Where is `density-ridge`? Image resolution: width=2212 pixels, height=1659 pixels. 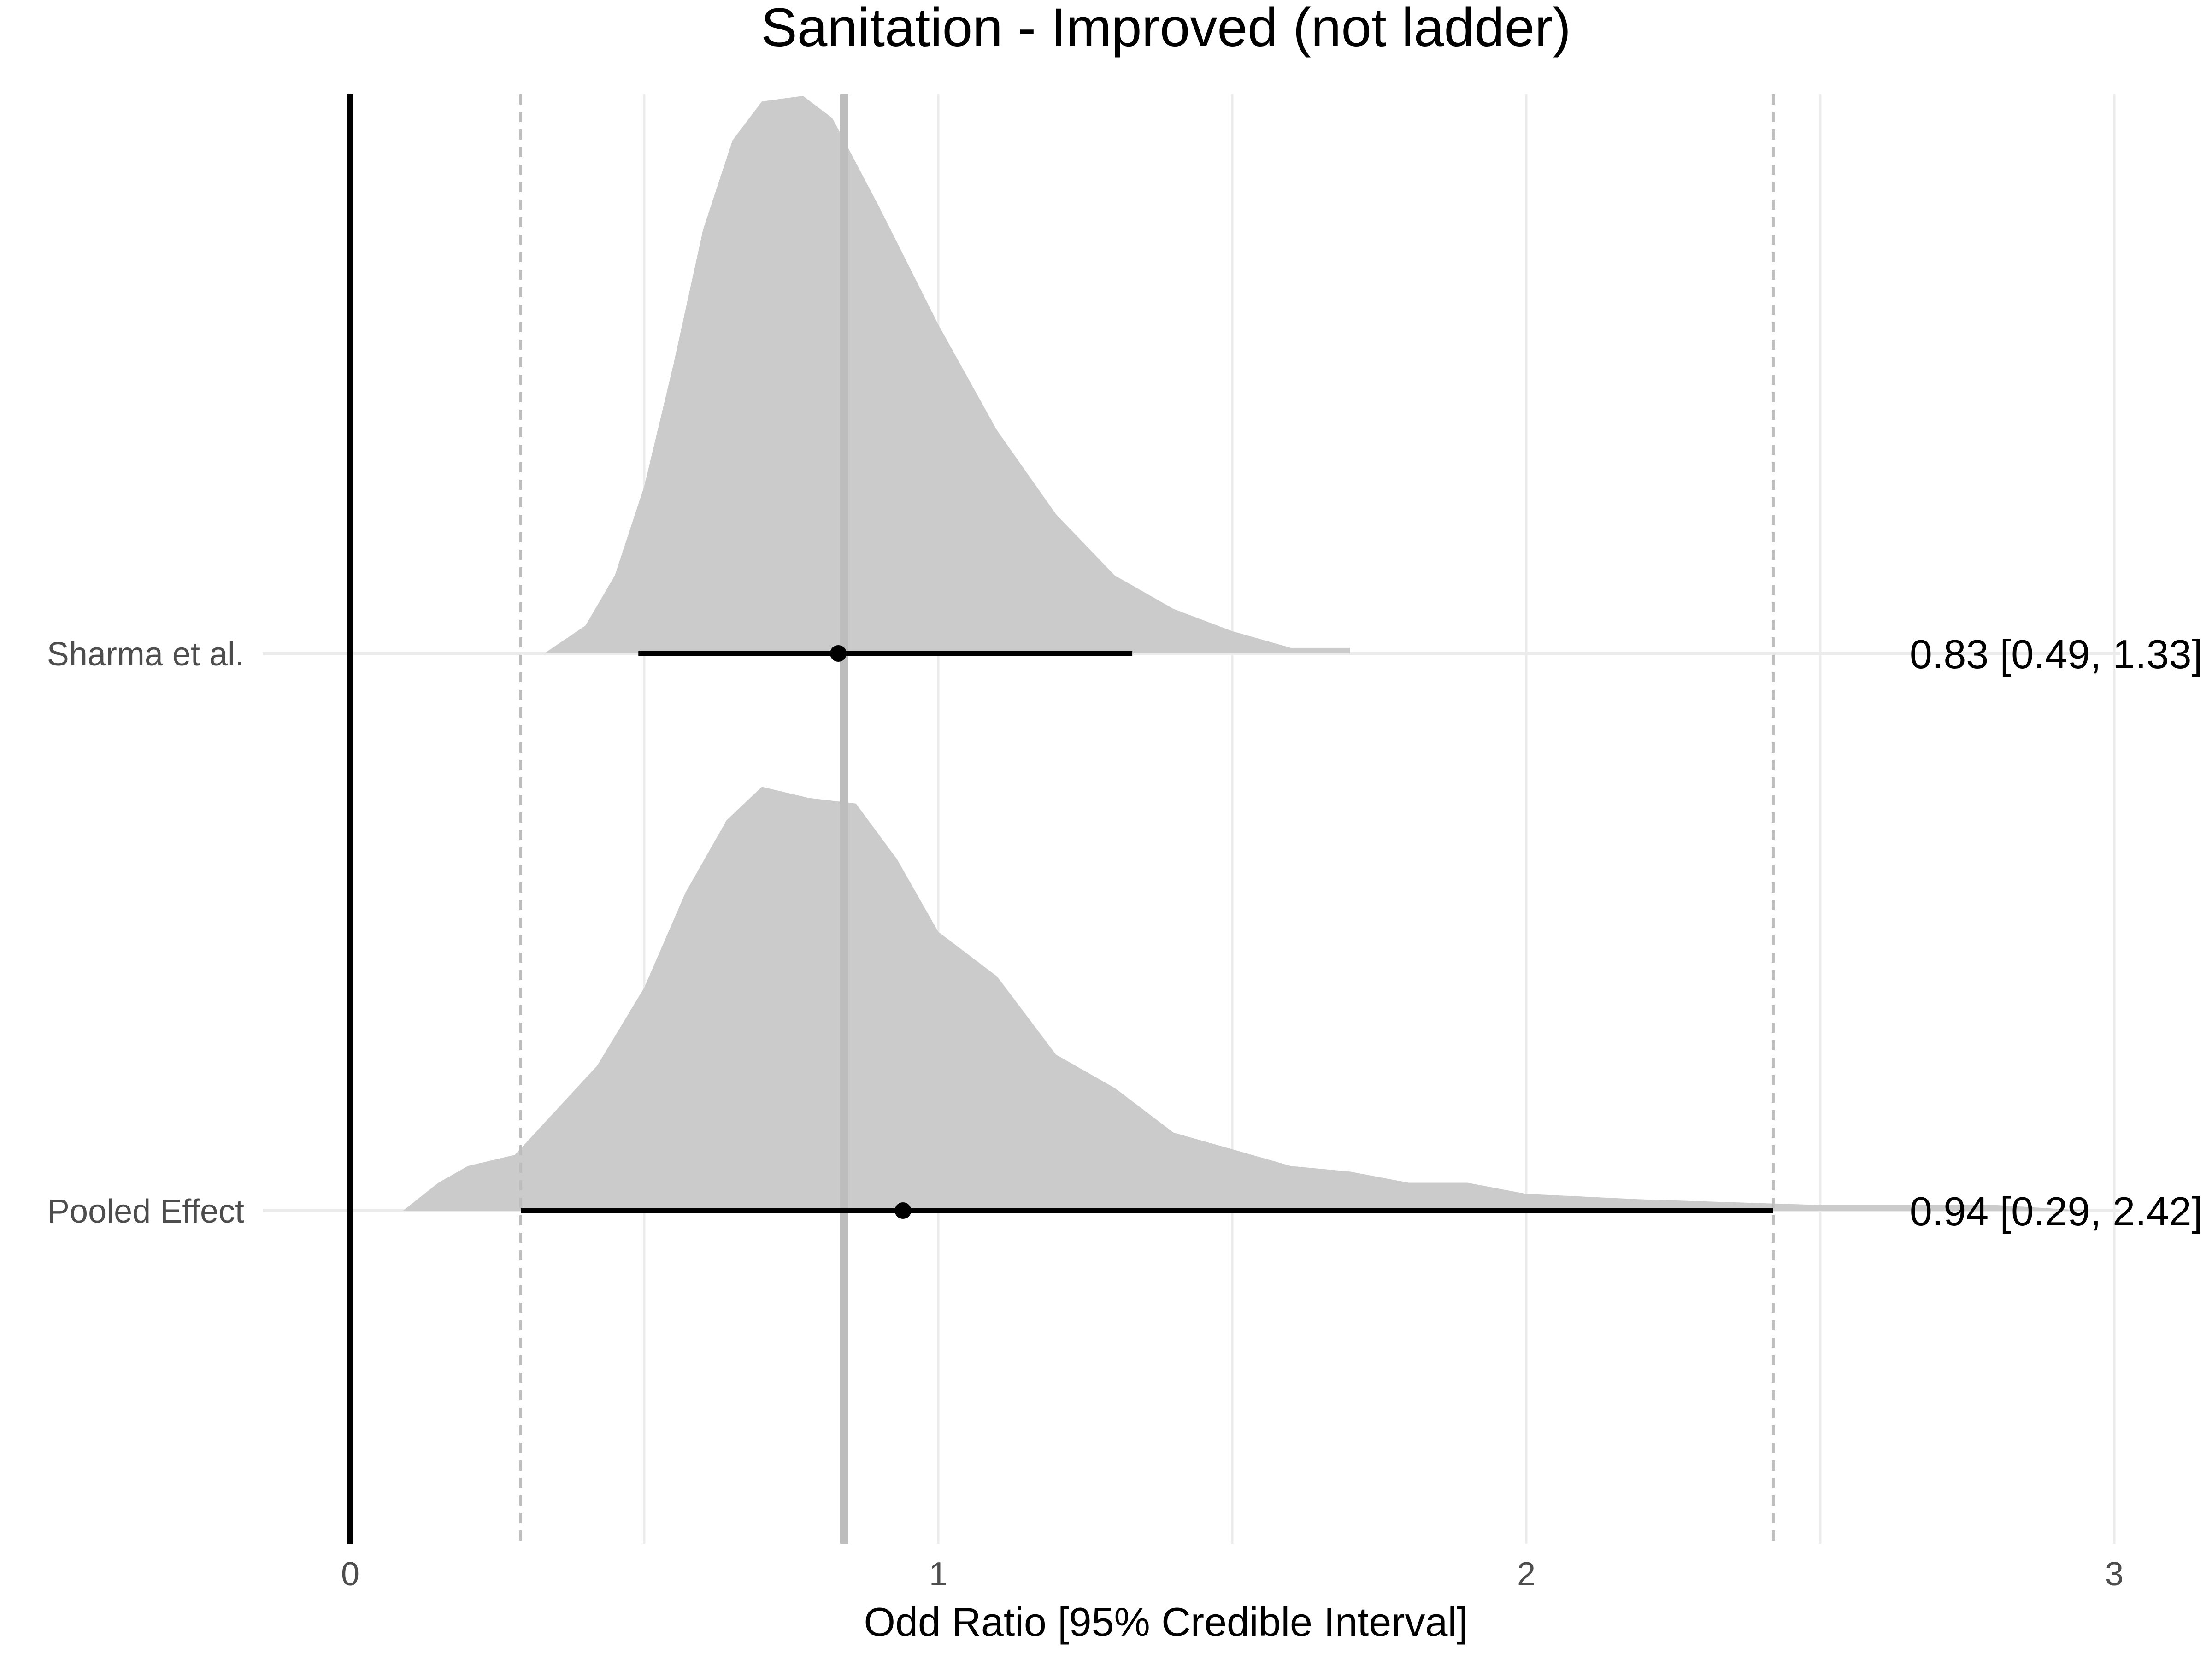
density-ridge is located at coordinates (947, 374).